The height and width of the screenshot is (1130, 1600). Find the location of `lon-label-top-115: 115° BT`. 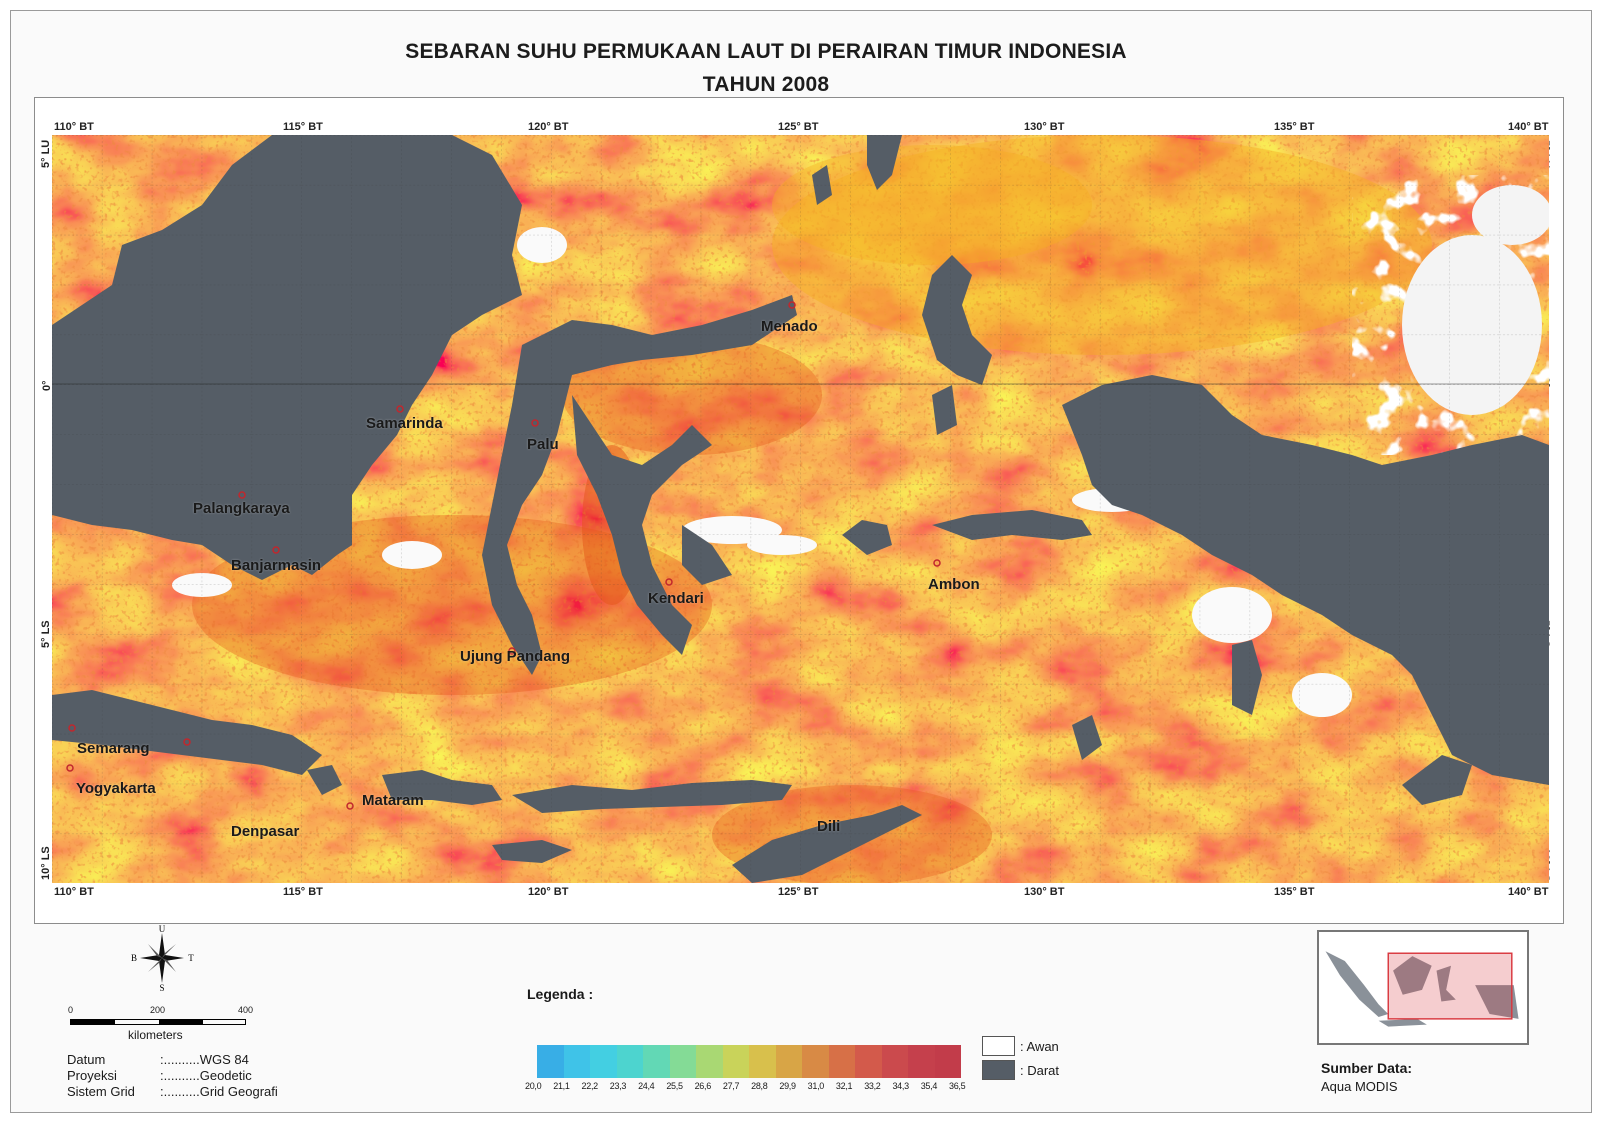

lon-label-top-115: 115° BT is located at coordinates (303, 127).